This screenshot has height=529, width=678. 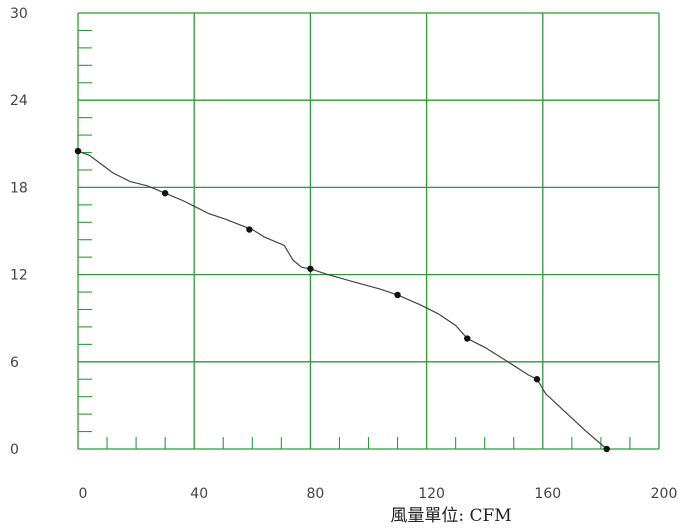 I want to click on x-tick-label-200: 200, so click(x=664, y=494).